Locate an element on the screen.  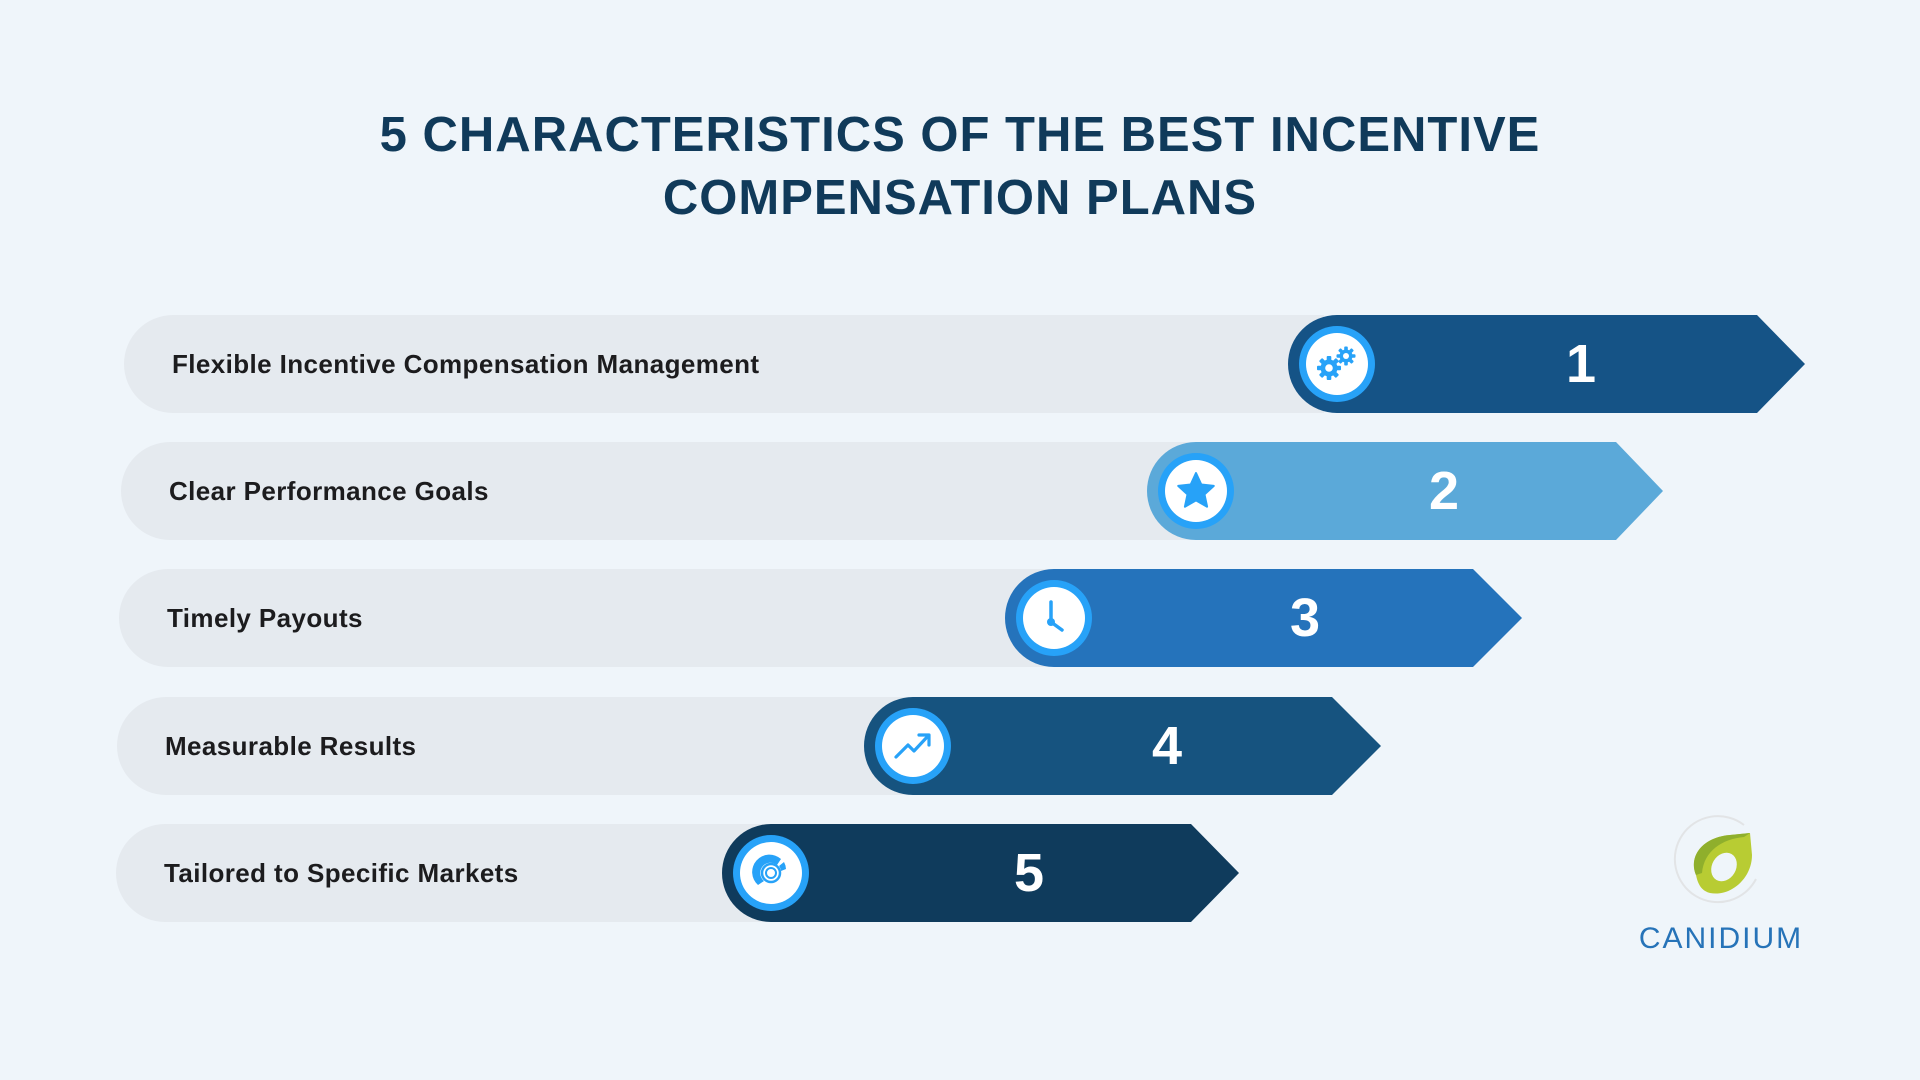
item-label: Tailored to Specific Markets is located at coordinates (341, 873).